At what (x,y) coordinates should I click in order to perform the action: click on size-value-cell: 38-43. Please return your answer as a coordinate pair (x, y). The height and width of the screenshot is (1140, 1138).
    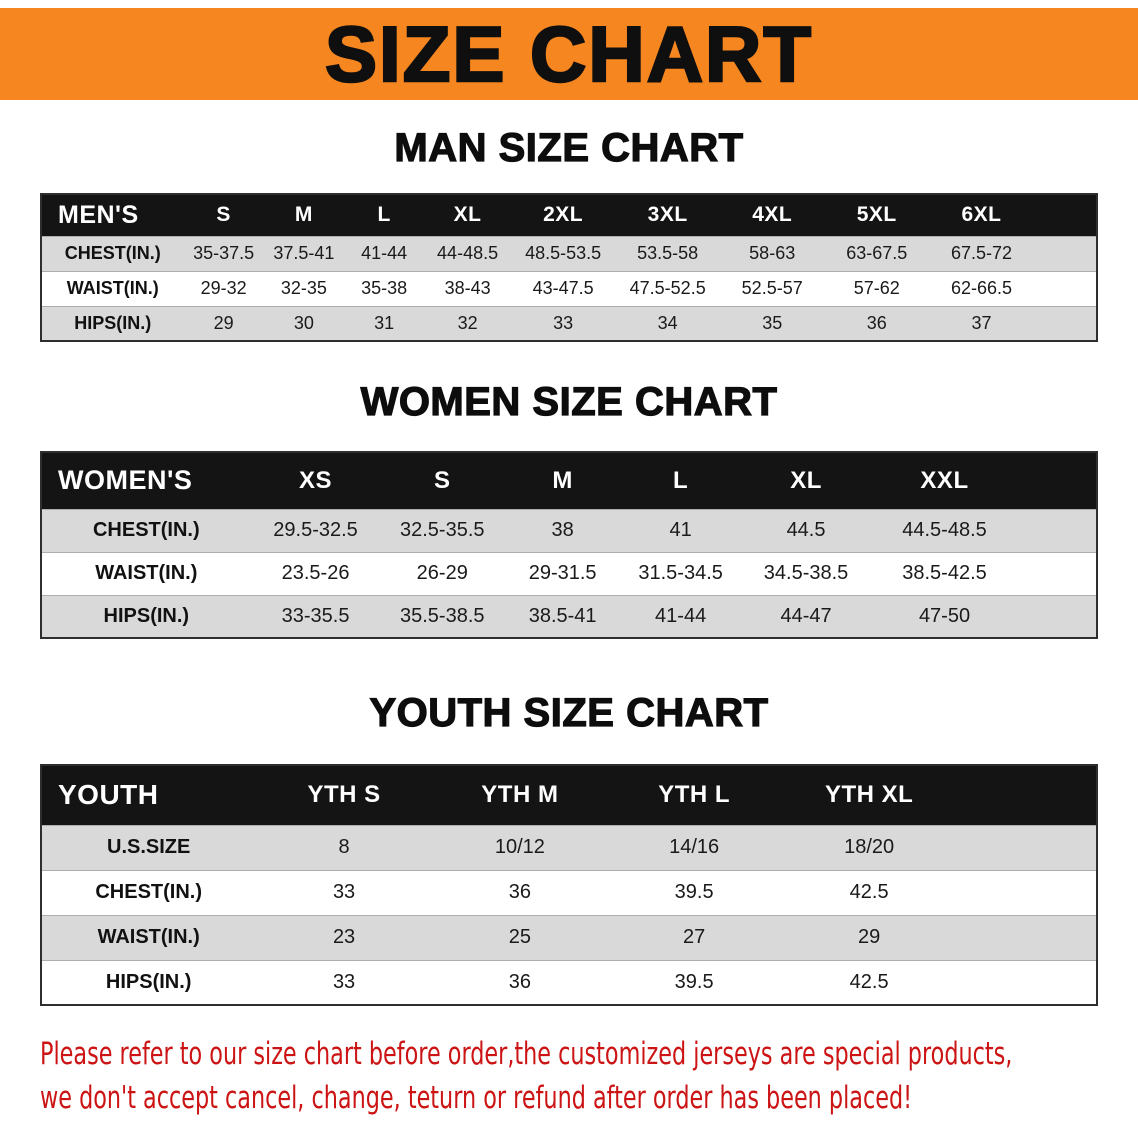
    Looking at the image, I should click on (467, 288).